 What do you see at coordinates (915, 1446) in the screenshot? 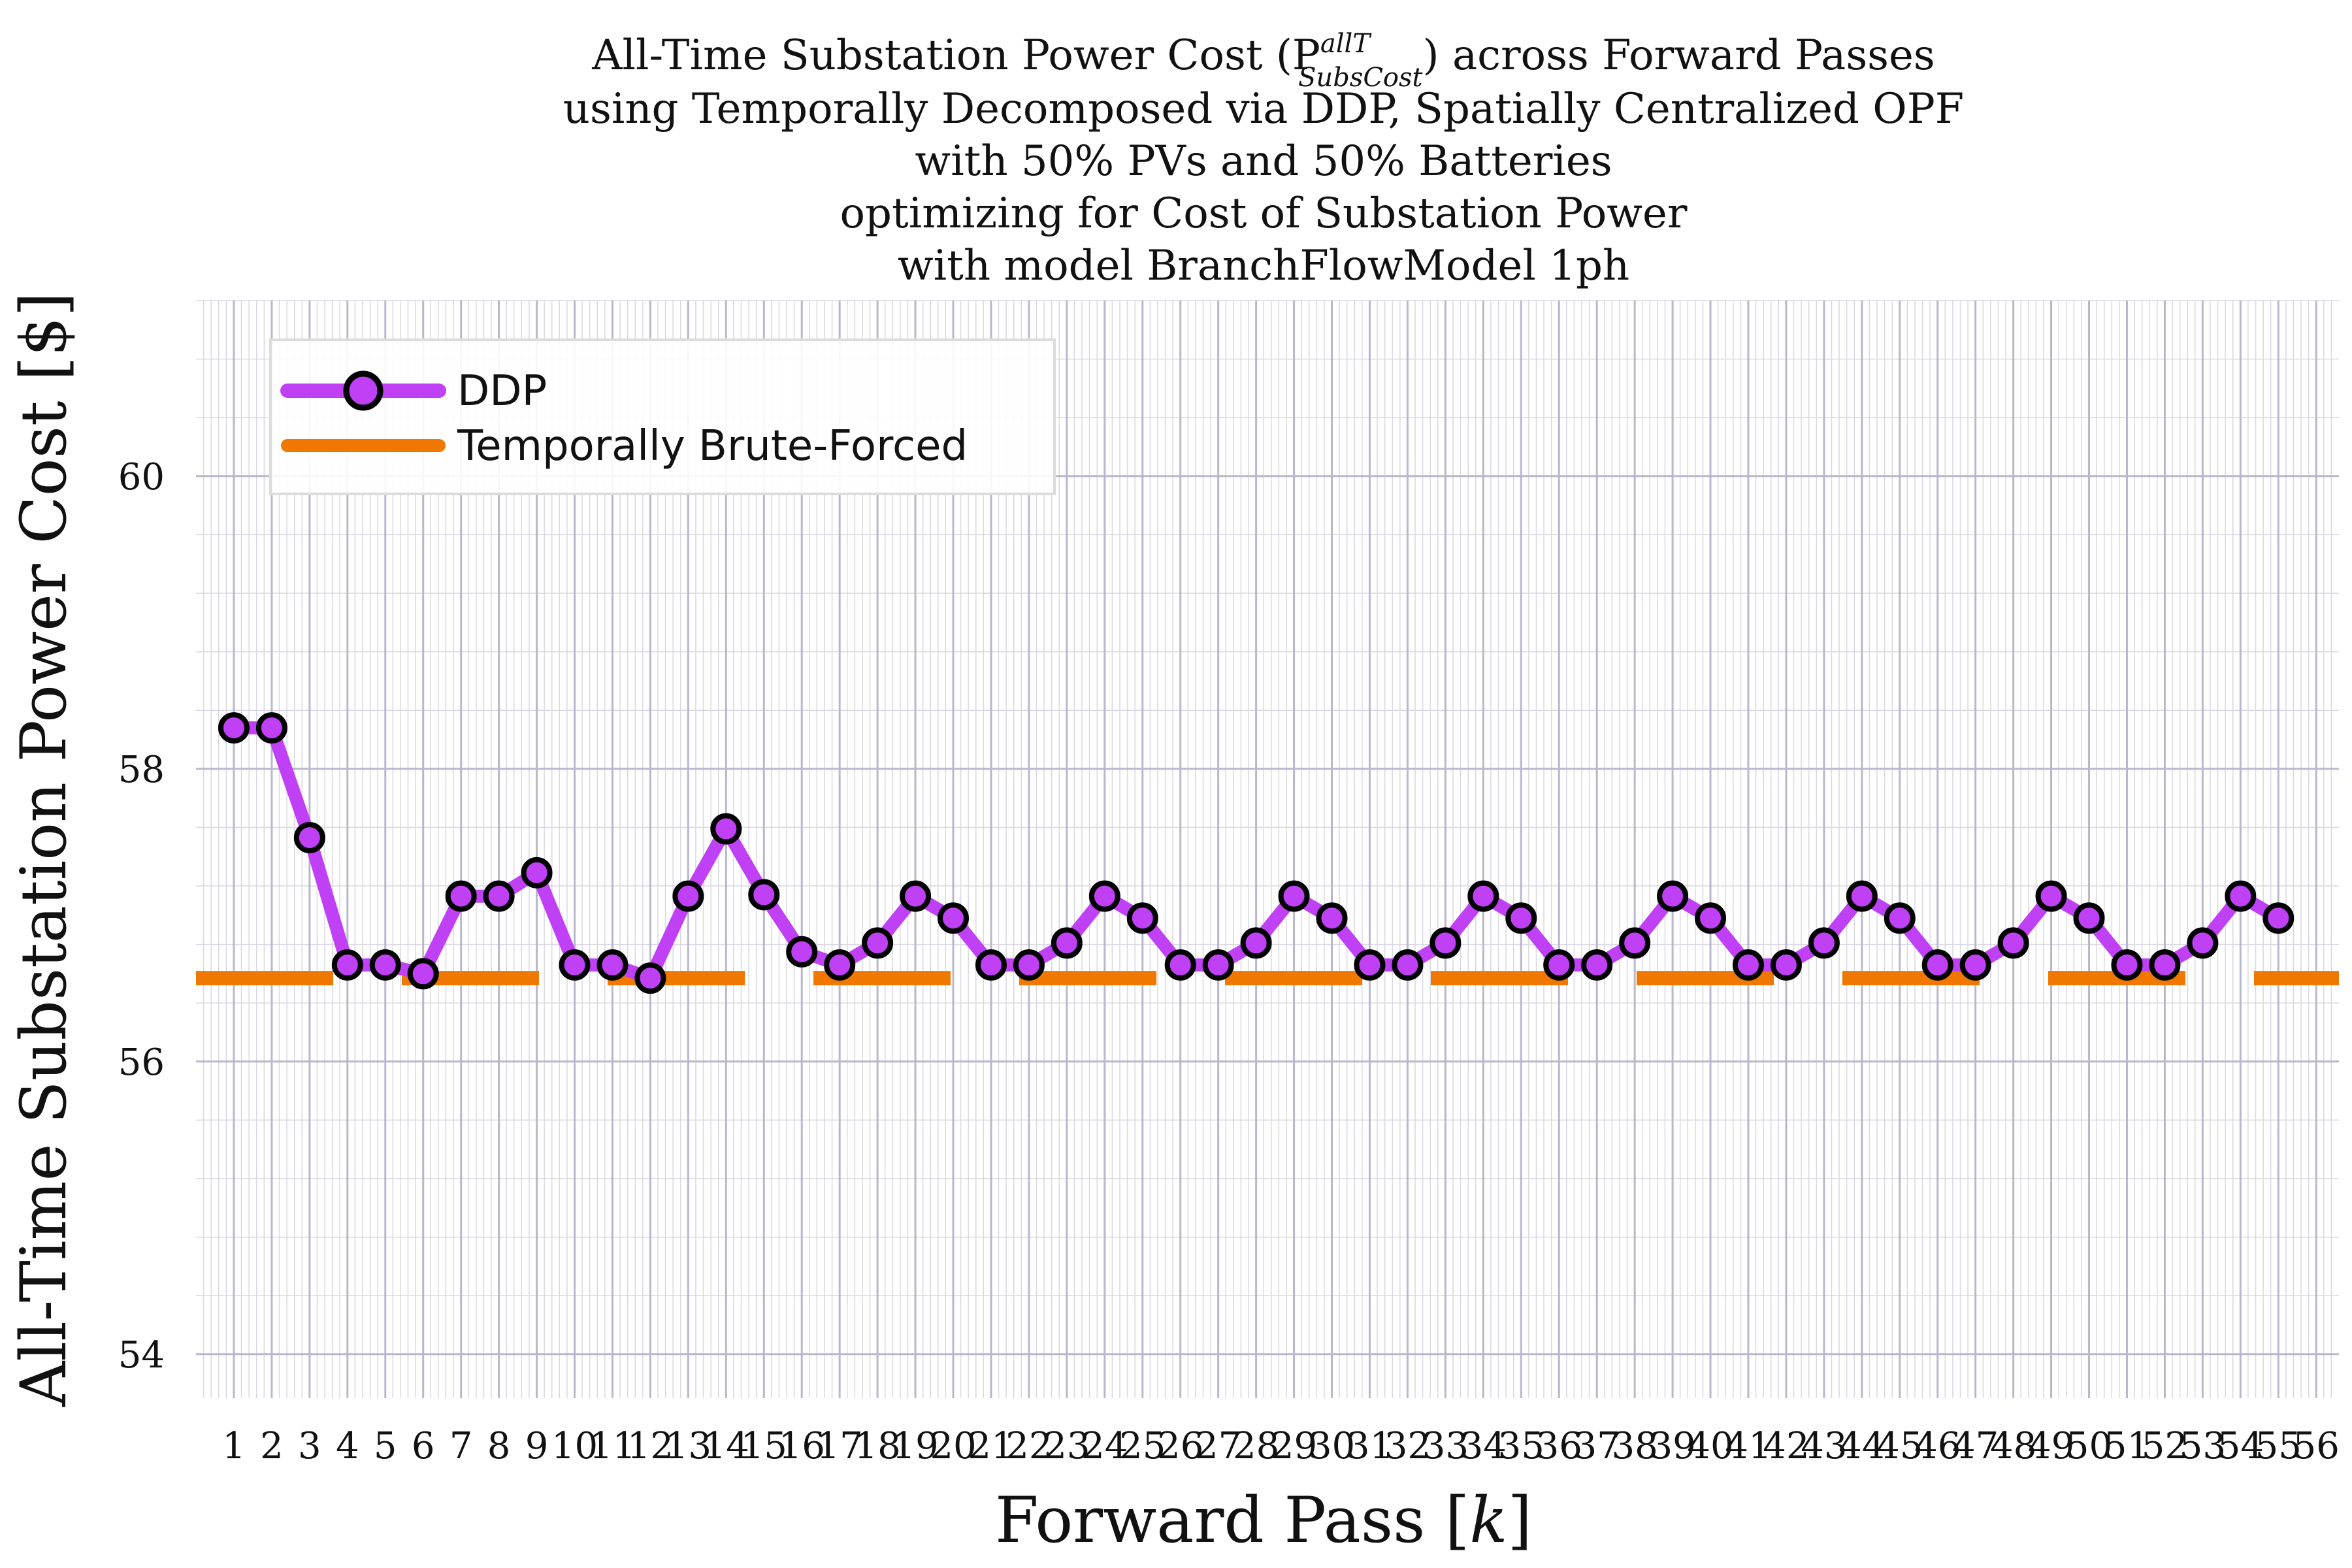
I see `x-tick-label: 19` at bounding box center [915, 1446].